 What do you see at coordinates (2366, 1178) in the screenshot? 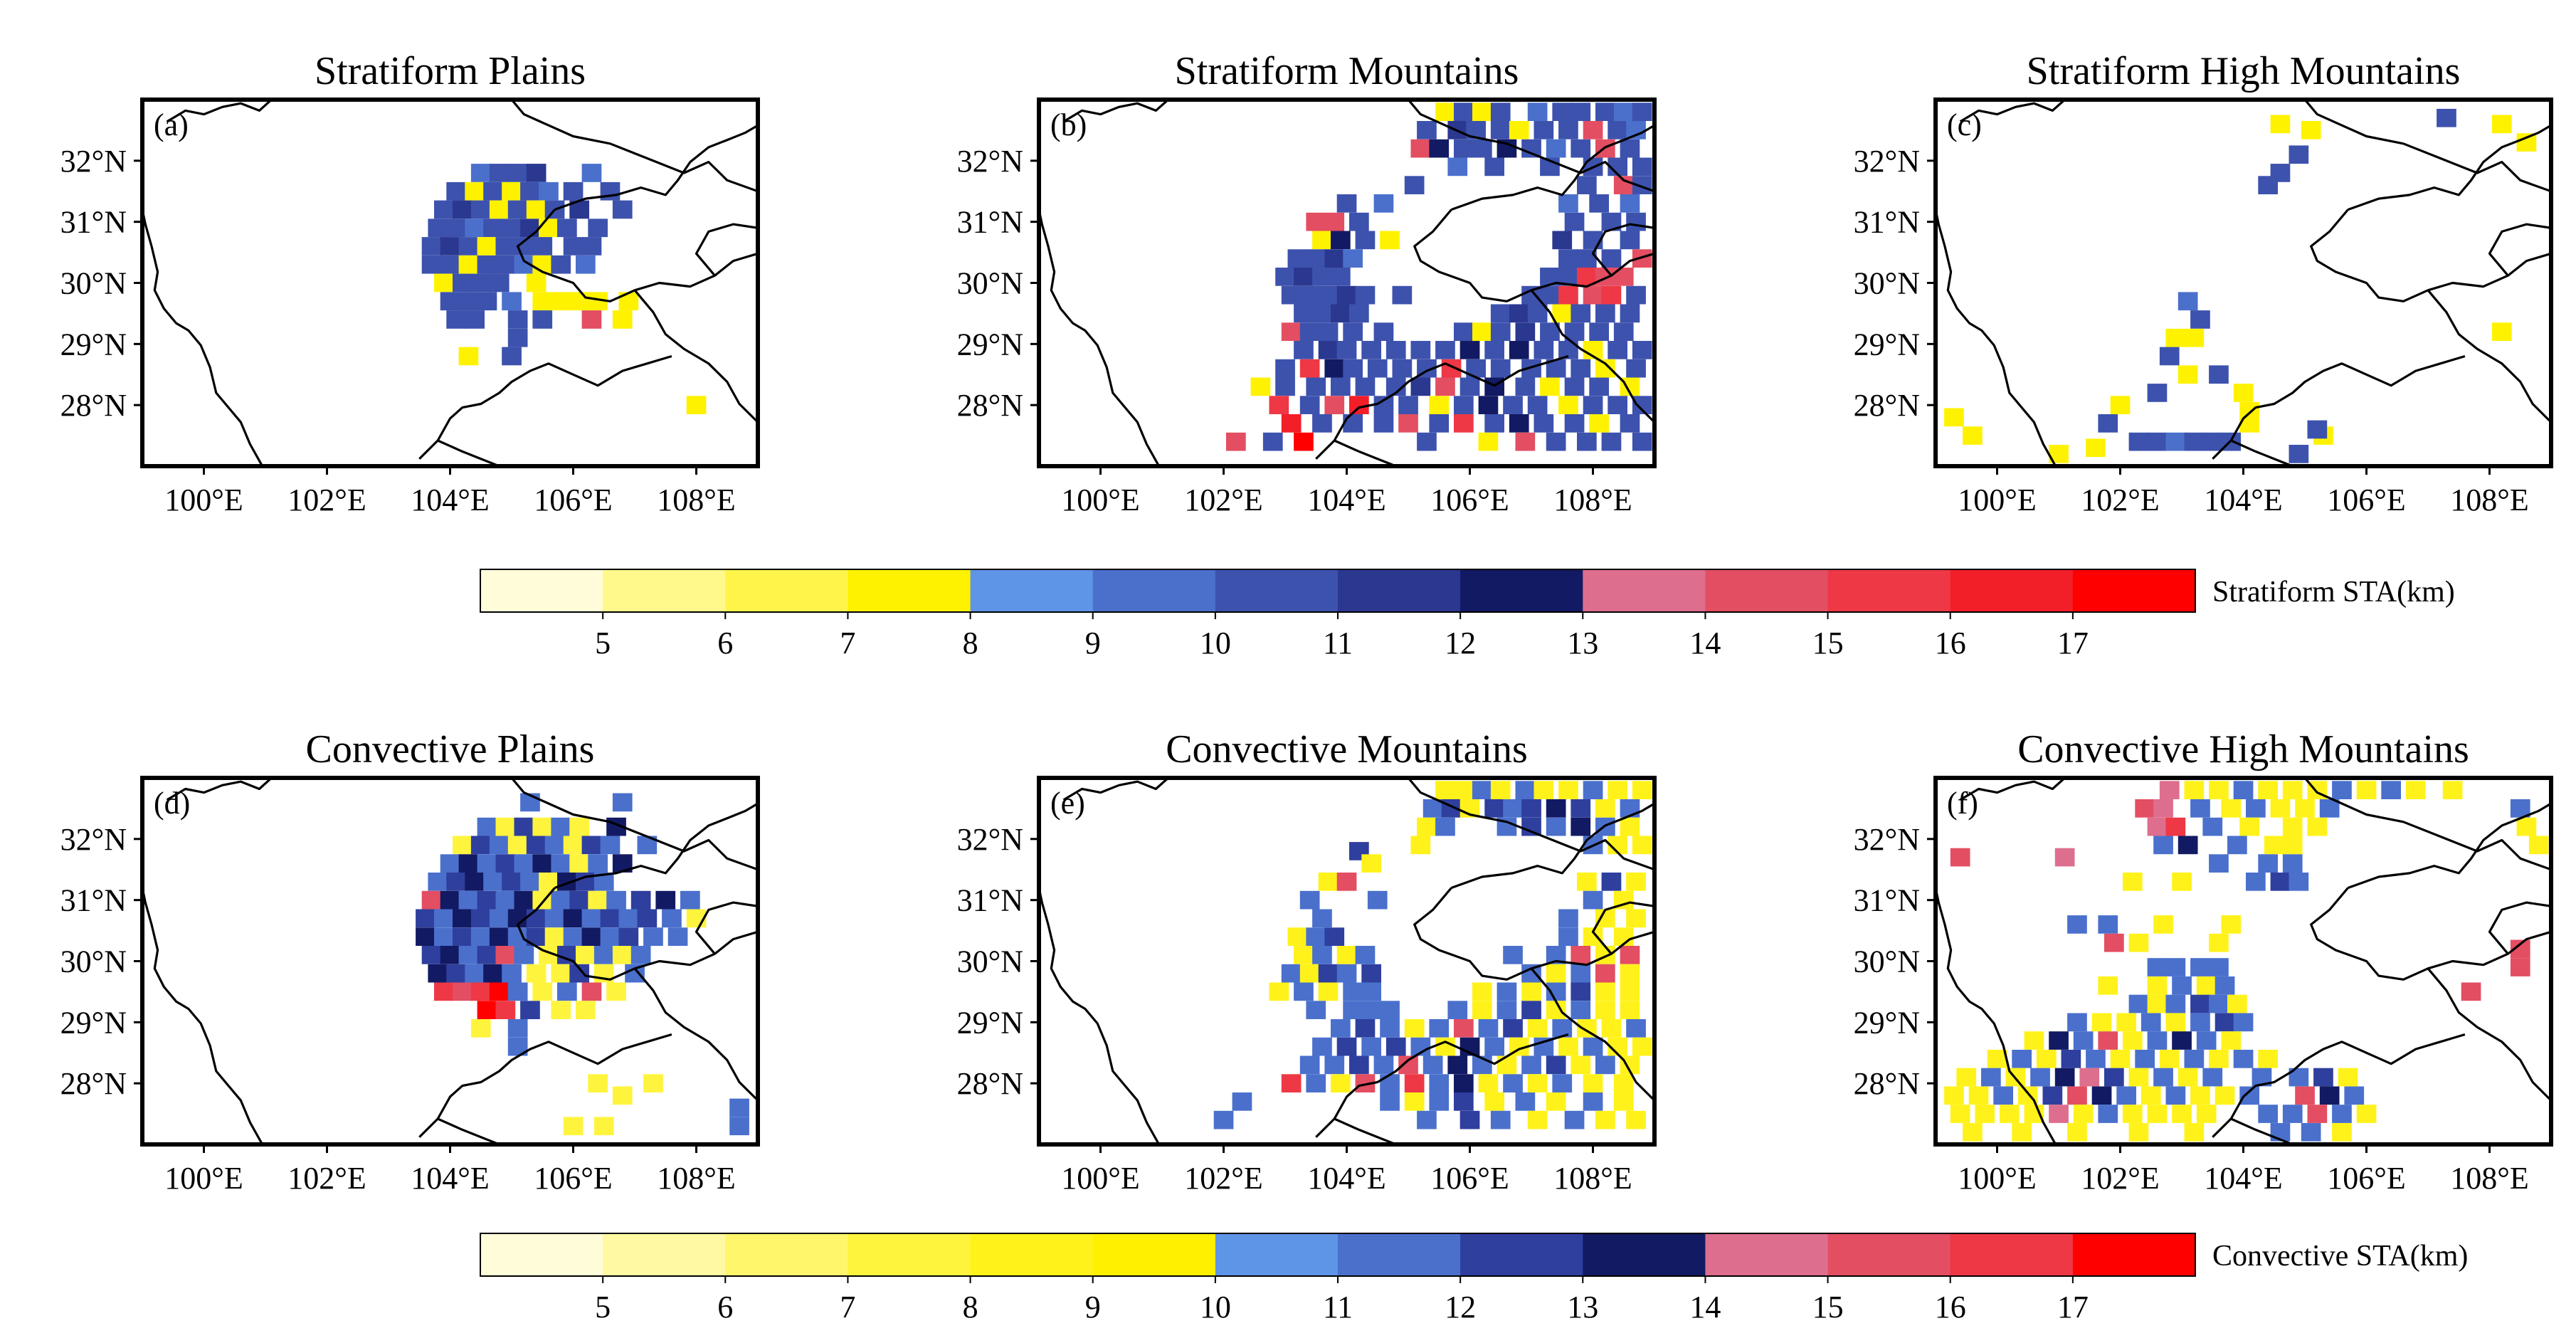
I see `x-tick-label: 106°E` at bounding box center [2366, 1178].